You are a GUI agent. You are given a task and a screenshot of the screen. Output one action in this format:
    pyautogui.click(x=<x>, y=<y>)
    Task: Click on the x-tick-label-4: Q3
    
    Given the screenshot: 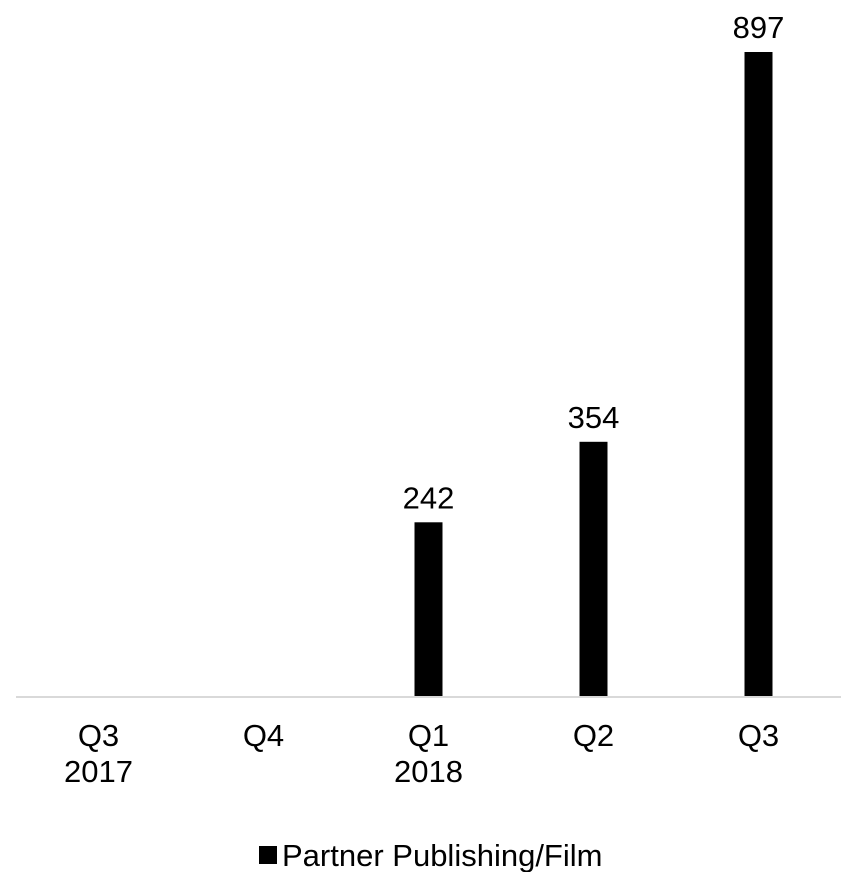 What is the action you would take?
    pyautogui.click(x=758, y=735)
    